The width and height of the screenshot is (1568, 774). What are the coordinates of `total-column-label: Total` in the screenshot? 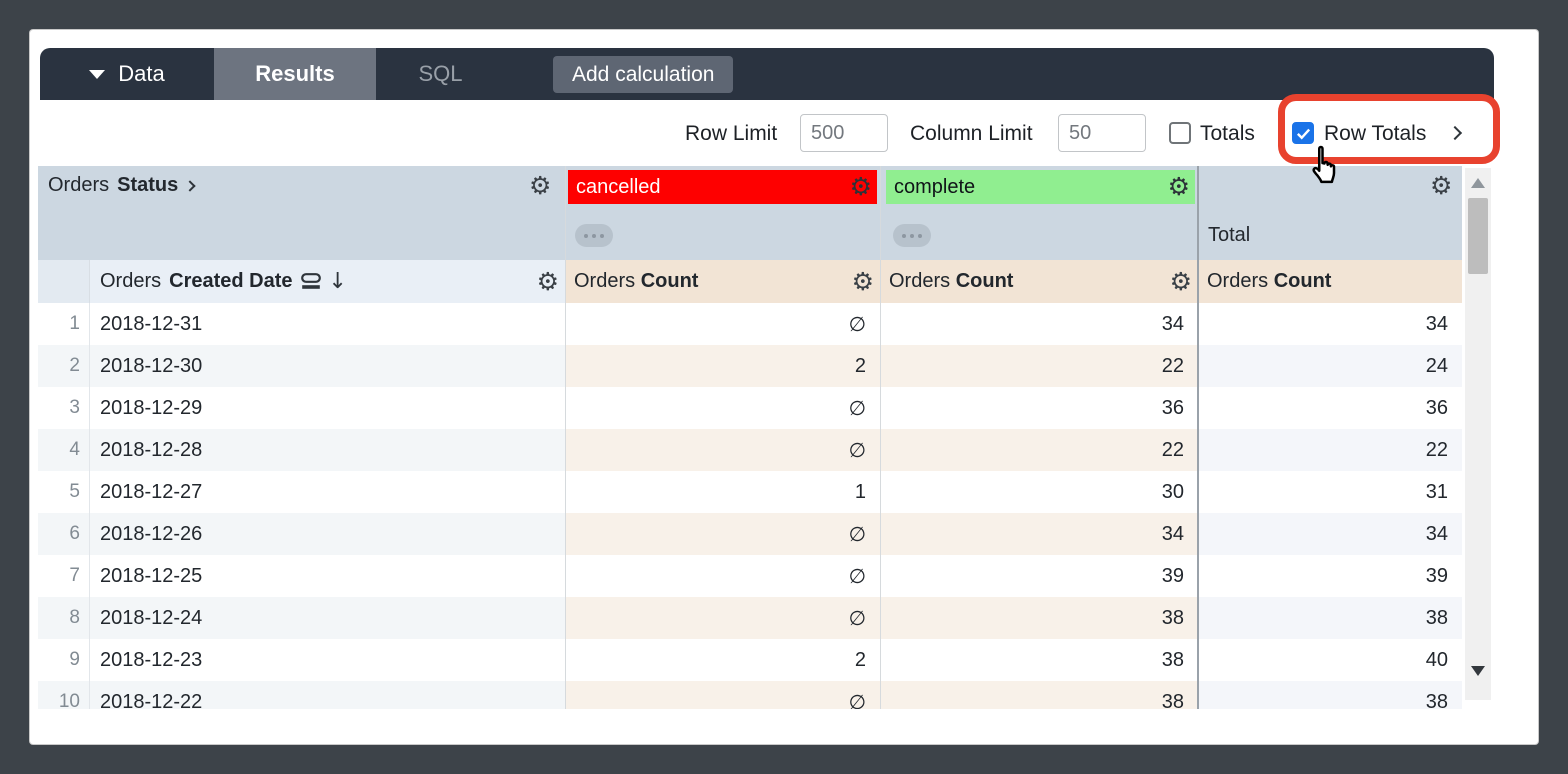 It's located at (1229, 235).